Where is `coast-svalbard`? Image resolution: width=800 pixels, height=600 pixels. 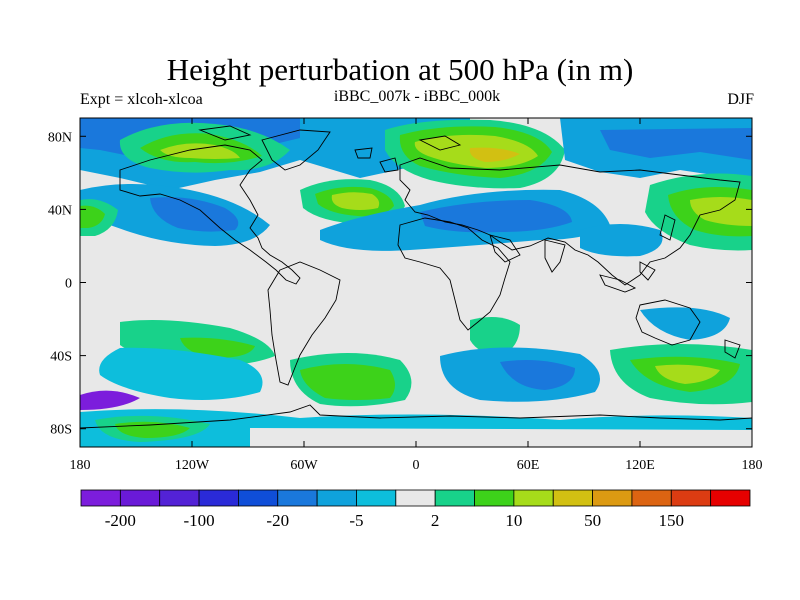 coast-svalbard is located at coordinates (440, 143).